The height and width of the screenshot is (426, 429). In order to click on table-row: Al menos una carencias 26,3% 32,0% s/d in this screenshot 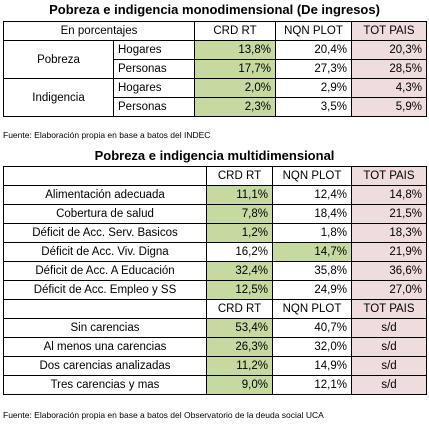, I will do `click(215, 347)`.